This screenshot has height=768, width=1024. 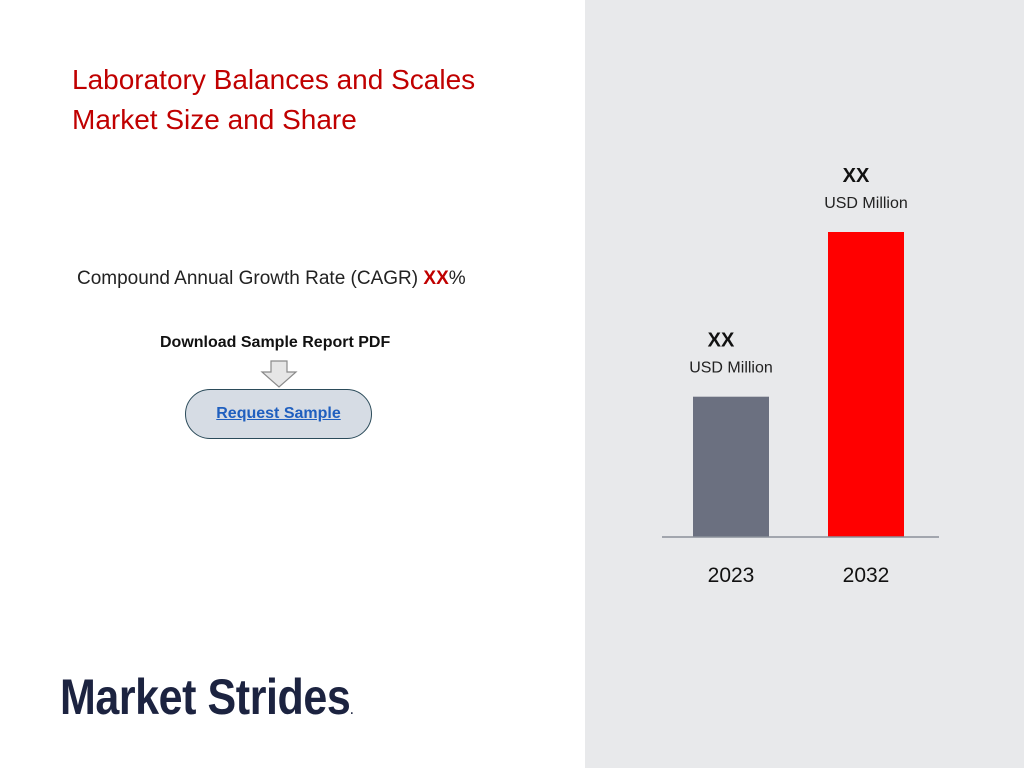 What do you see at coordinates (731, 466) in the screenshot?
I see `bar-2023` at bounding box center [731, 466].